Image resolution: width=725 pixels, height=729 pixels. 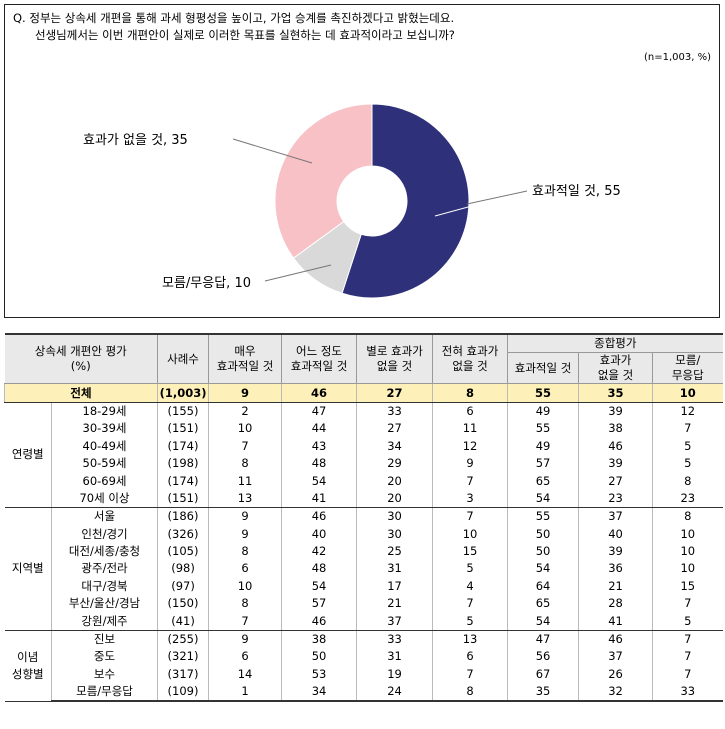 What do you see at coordinates (319, 551) in the screenshot?
I see `cell-value: 42` at bounding box center [319, 551].